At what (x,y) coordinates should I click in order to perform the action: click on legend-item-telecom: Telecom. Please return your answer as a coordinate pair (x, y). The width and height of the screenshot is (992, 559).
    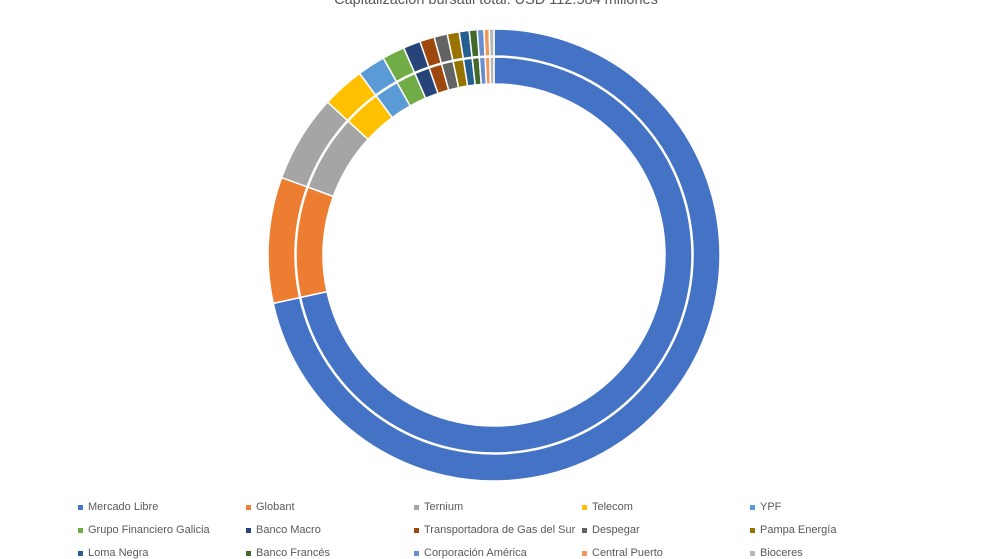
    Looking at the image, I should click on (607, 507).